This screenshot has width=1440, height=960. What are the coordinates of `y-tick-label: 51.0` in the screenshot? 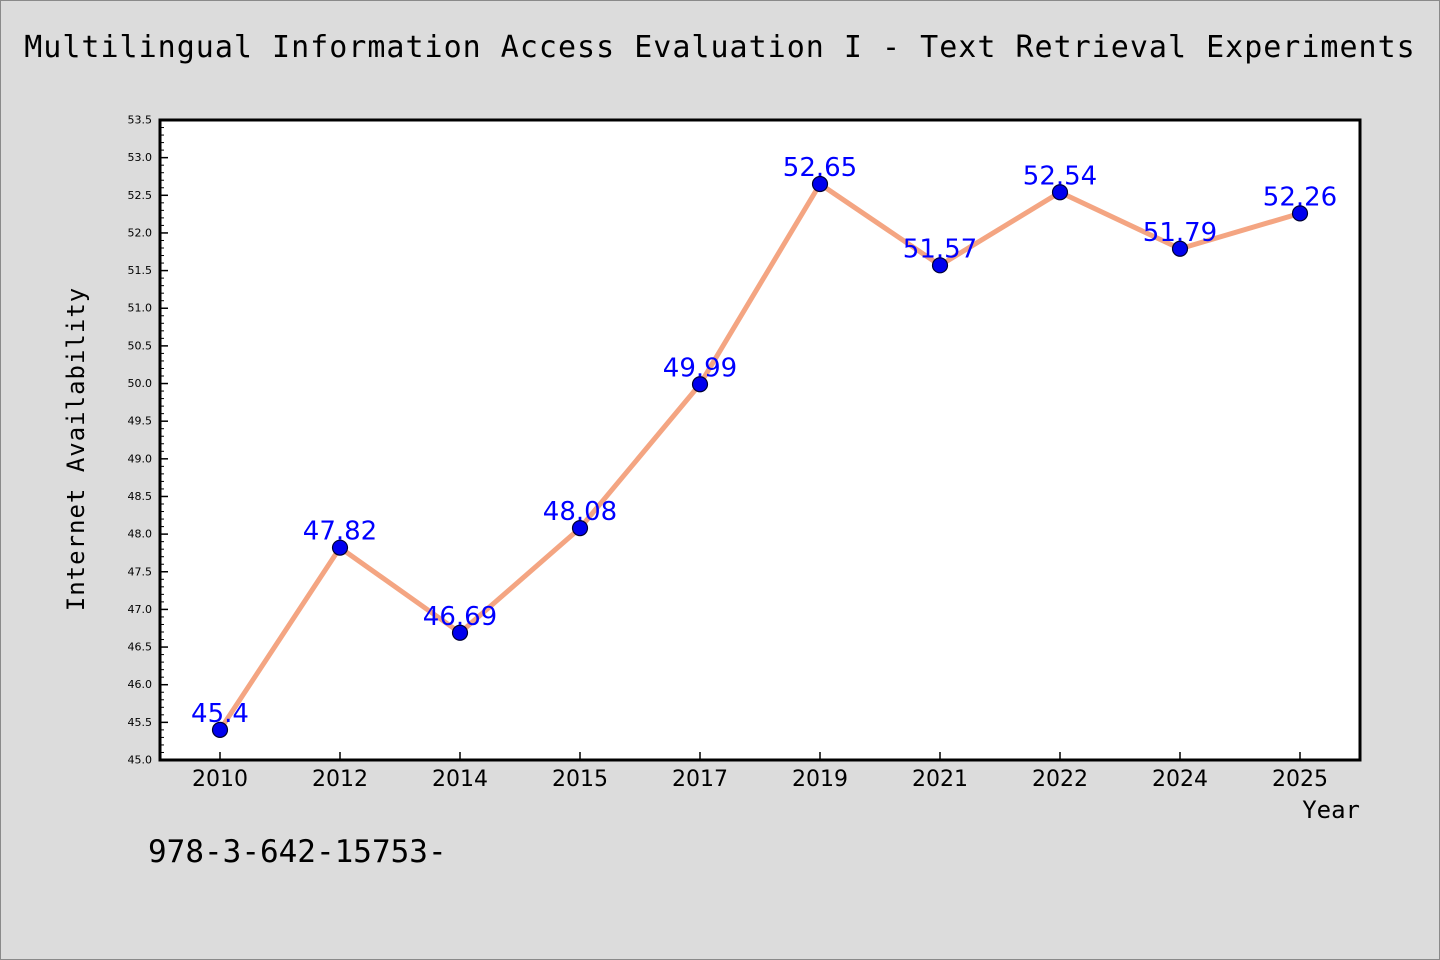 It's located at (140, 308).